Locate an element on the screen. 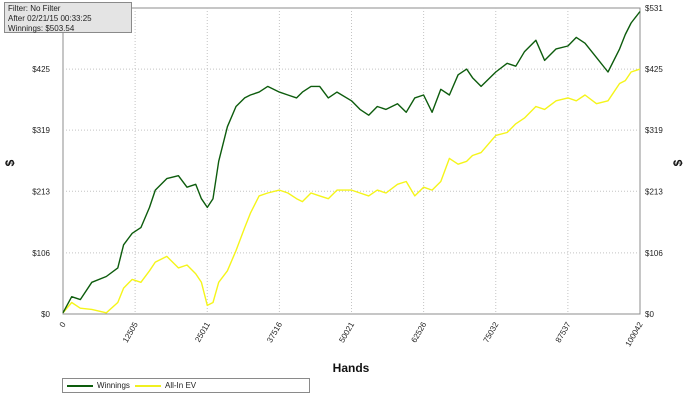  x-tick-label: 37516 is located at coordinates (274, 332).